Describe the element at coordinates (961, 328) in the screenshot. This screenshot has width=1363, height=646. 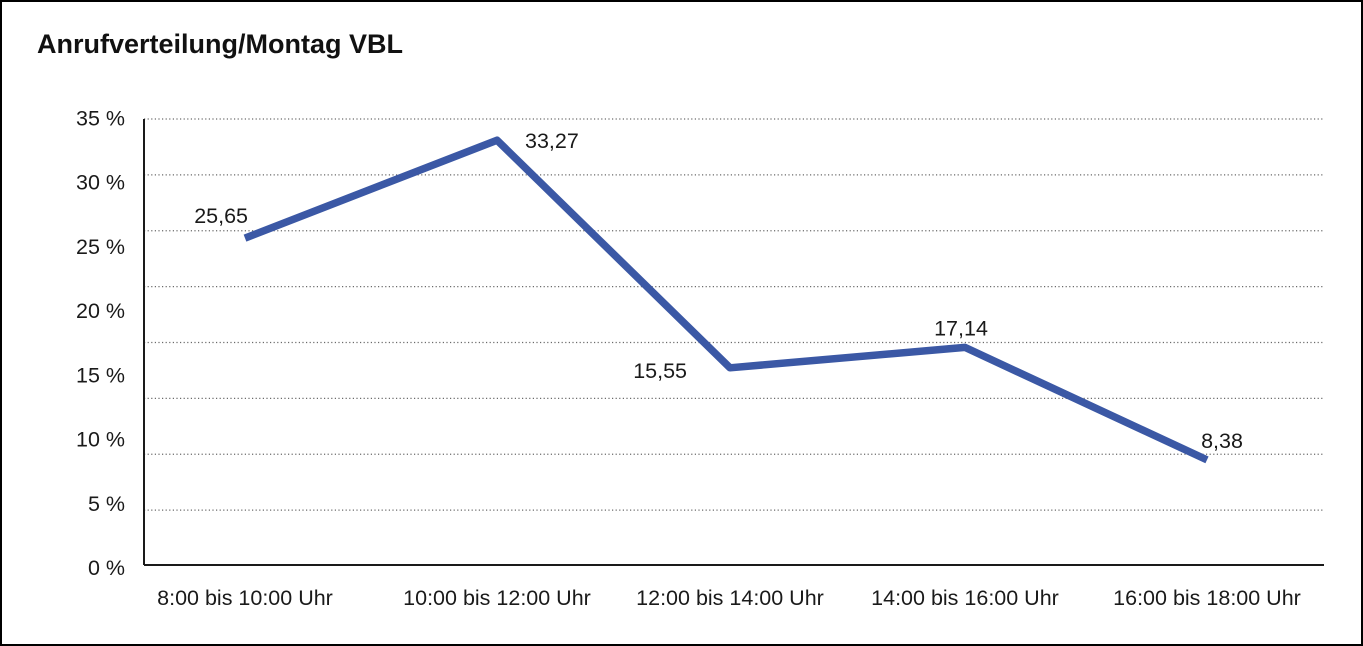
I see `value-label: 17,14` at that location.